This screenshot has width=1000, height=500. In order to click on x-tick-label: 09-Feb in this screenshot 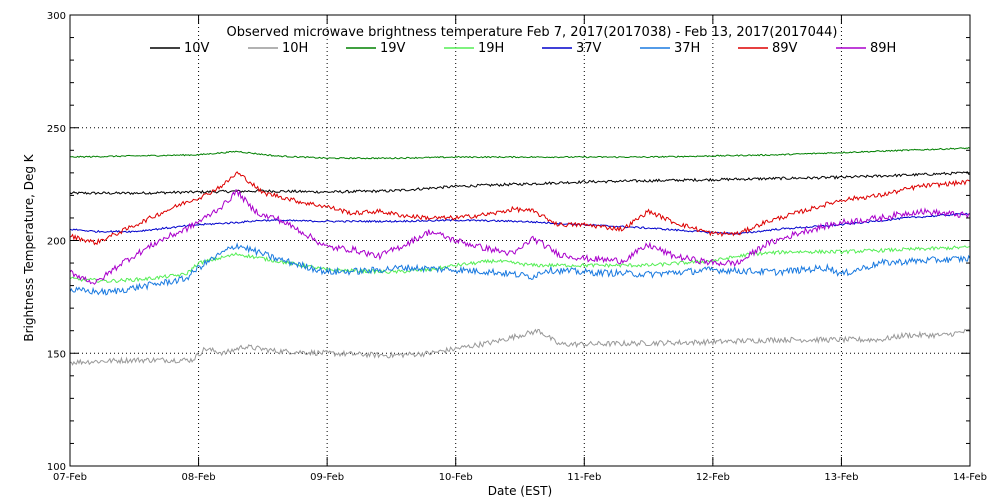, I will do `click(327, 477)`.